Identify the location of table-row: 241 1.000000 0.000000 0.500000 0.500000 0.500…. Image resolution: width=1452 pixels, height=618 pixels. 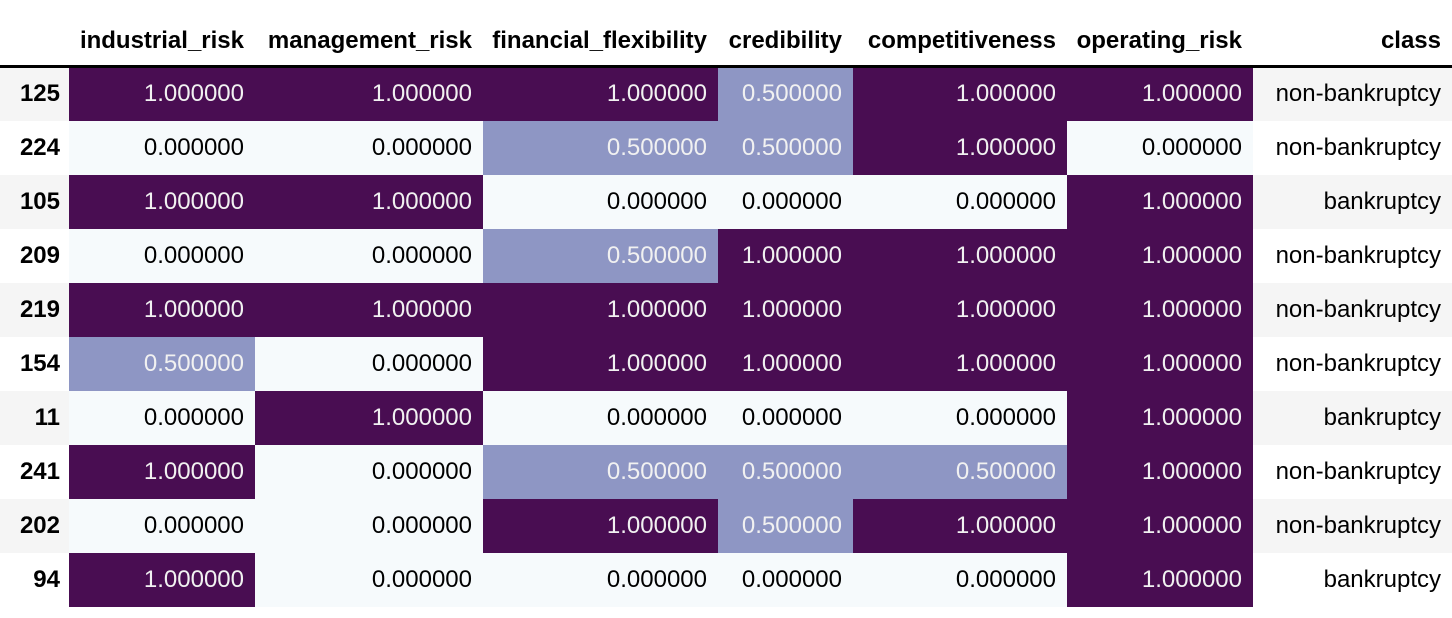
(726, 471).